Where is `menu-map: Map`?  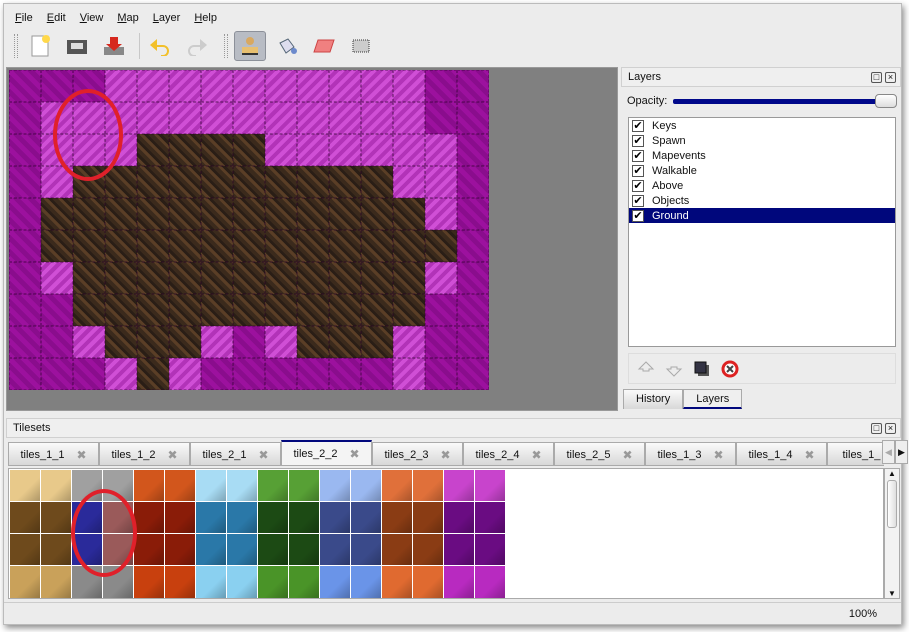 menu-map: Map is located at coordinates (128, 18).